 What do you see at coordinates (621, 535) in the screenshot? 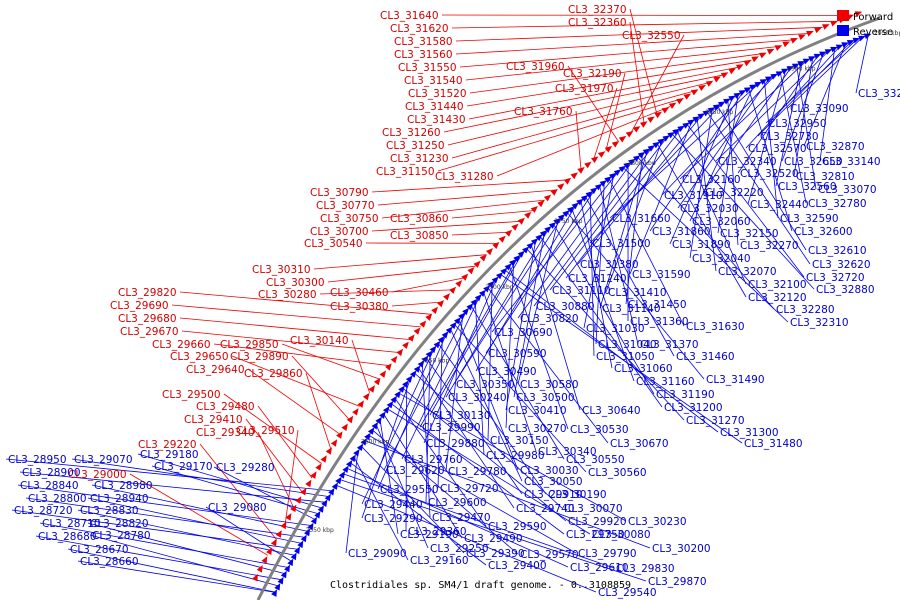
I see `gene-label: CL3_30080` at bounding box center [621, 535].